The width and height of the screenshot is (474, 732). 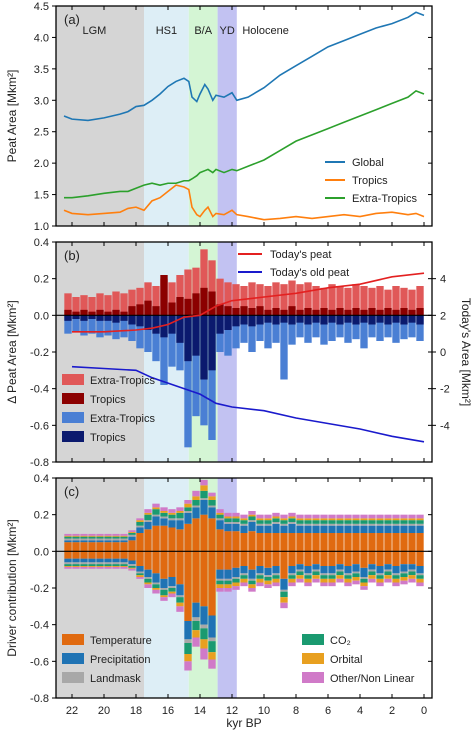 I want to click on legend-label: Orbital, so click(x=346, y=660).